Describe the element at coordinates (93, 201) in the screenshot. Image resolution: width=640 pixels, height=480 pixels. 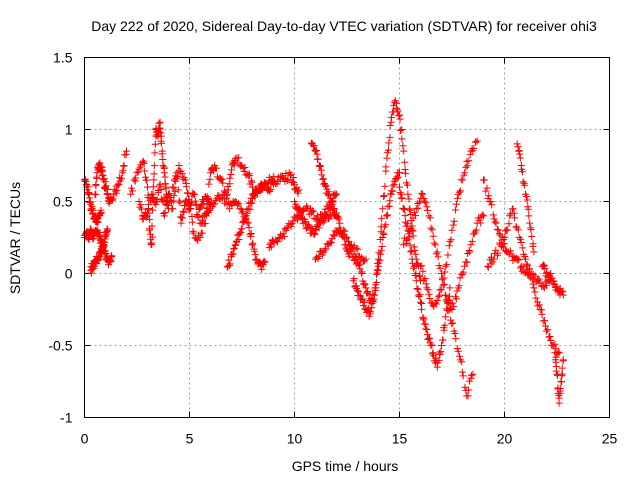
I see `series-track-b` at that location.